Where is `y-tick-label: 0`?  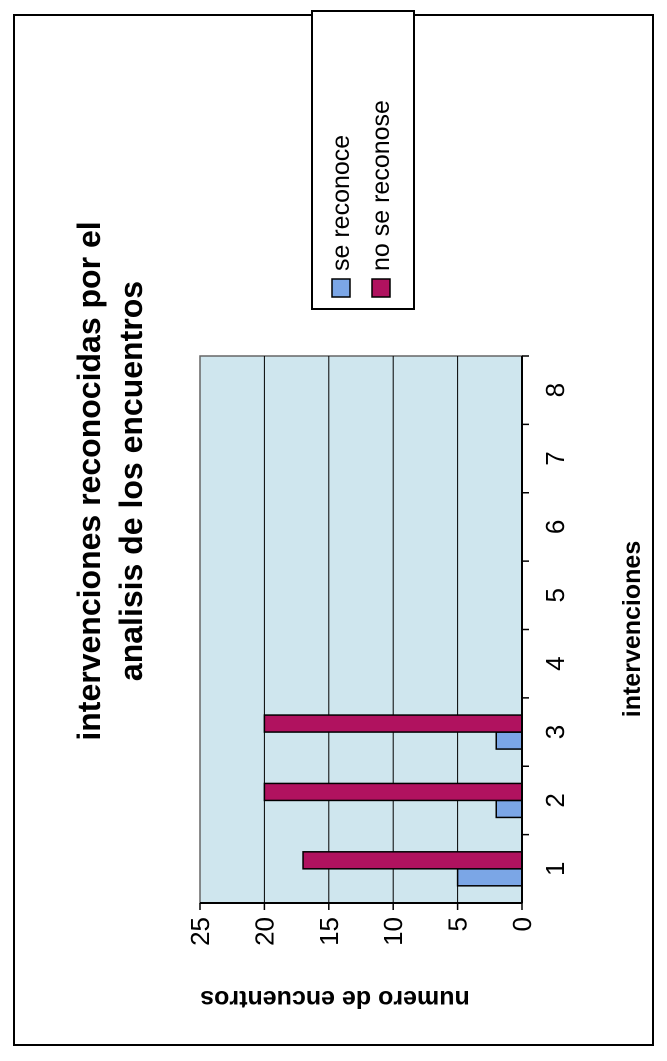 y-tick-label: 0 is located at coordinates (522, 924).